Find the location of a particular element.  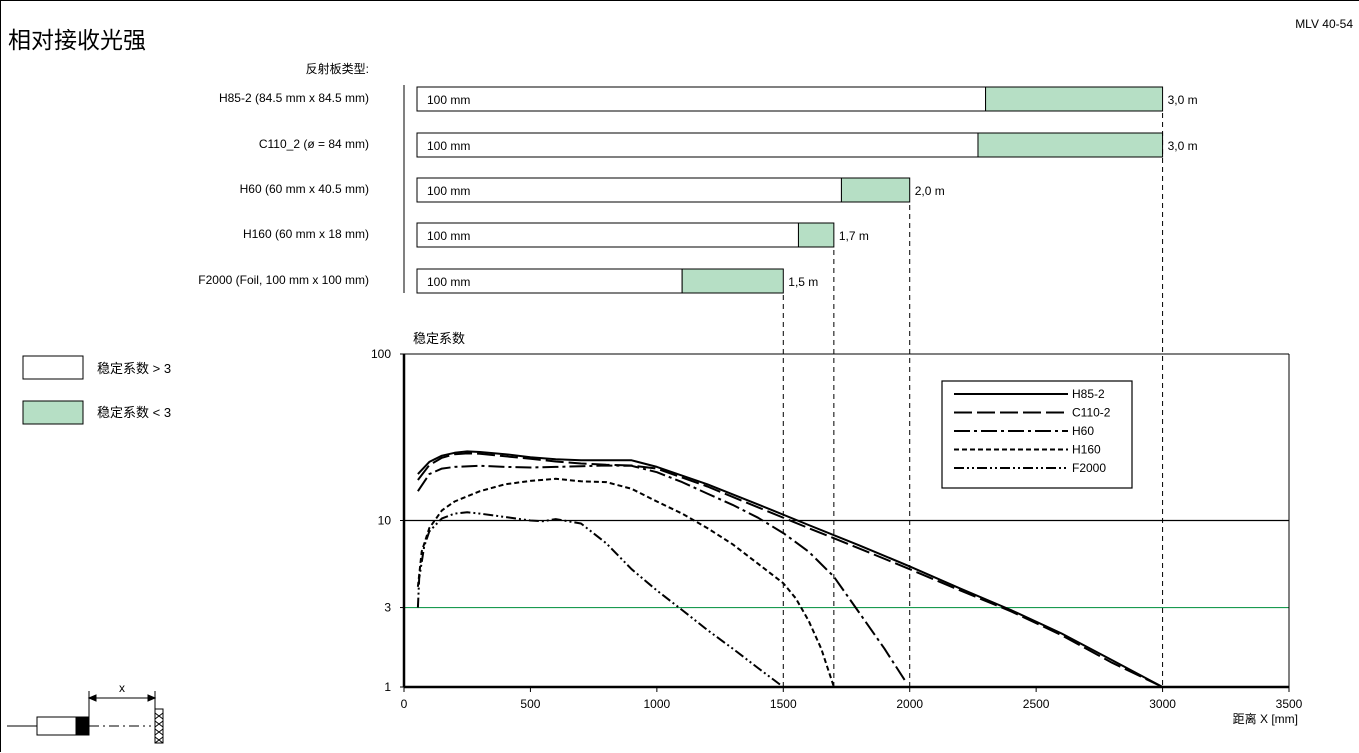

reflector-type-heading: 反射板类型: is located at coordinates (337, 68).